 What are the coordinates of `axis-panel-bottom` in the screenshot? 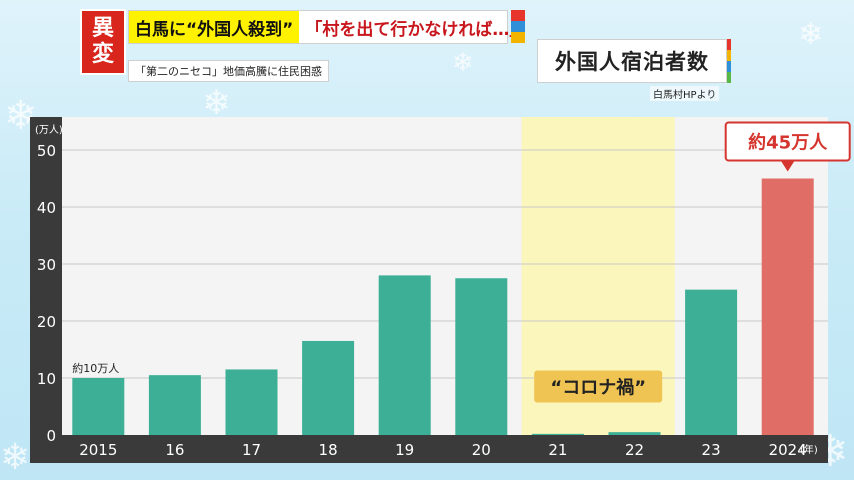 It's located at (429, 449).